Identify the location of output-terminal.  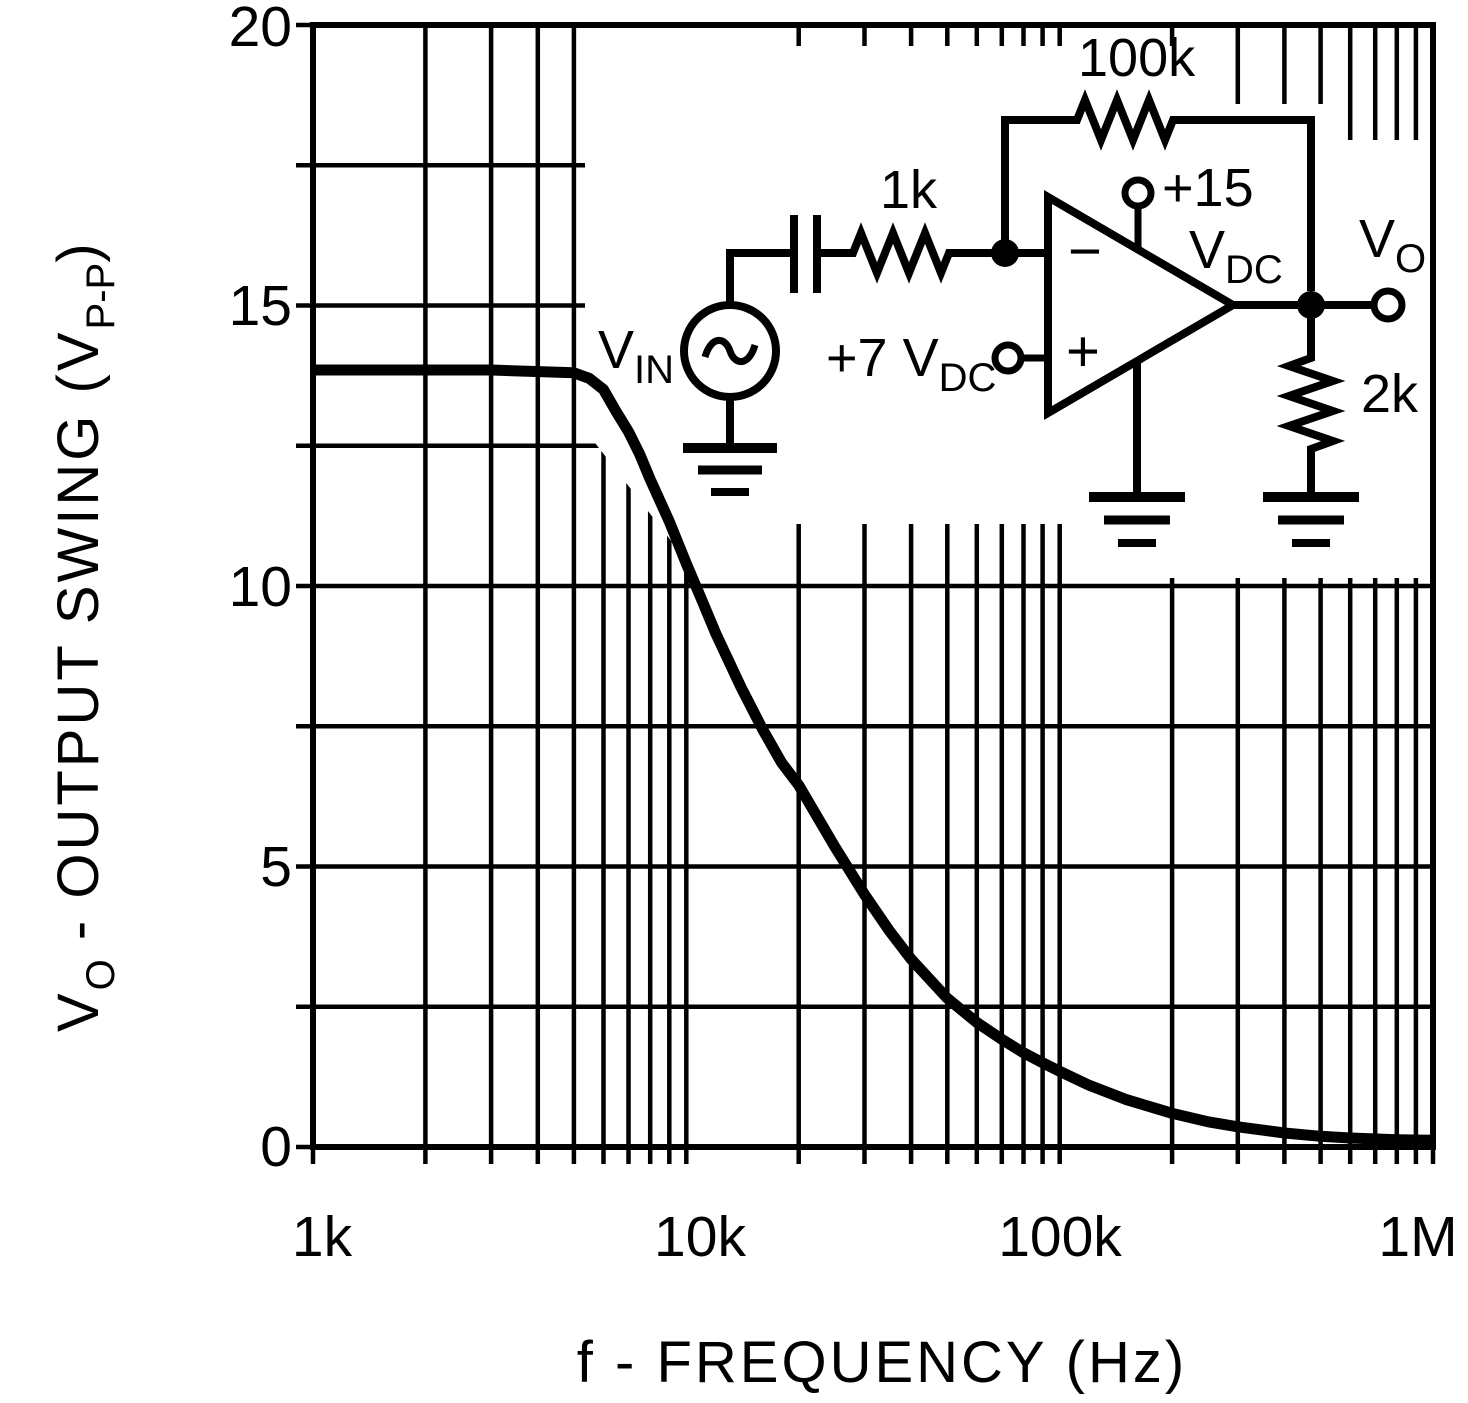
(1388, 305).